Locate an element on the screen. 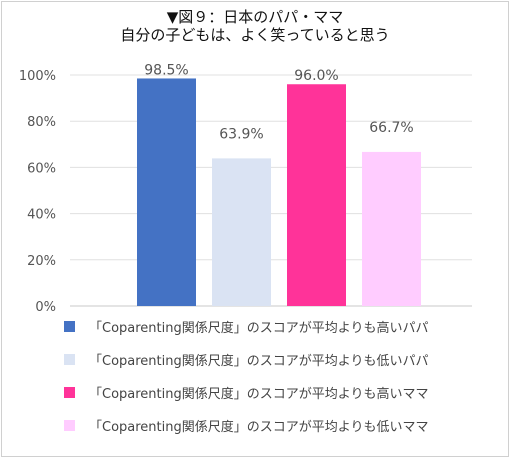  legend-item: 「Coparenting関係尺度」のスコアが平均よりも低いパパ is located at coordinates (284, 359).